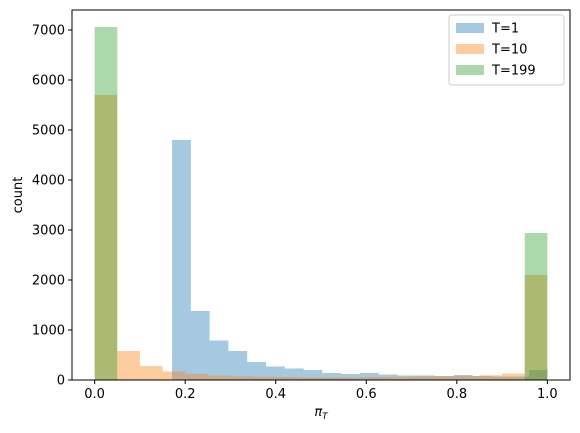 This screenshot has width=580, height=433. Describe the element at coordinates (48, 31) in the screenshot. I see `y-tick-label: 7000` at that location.